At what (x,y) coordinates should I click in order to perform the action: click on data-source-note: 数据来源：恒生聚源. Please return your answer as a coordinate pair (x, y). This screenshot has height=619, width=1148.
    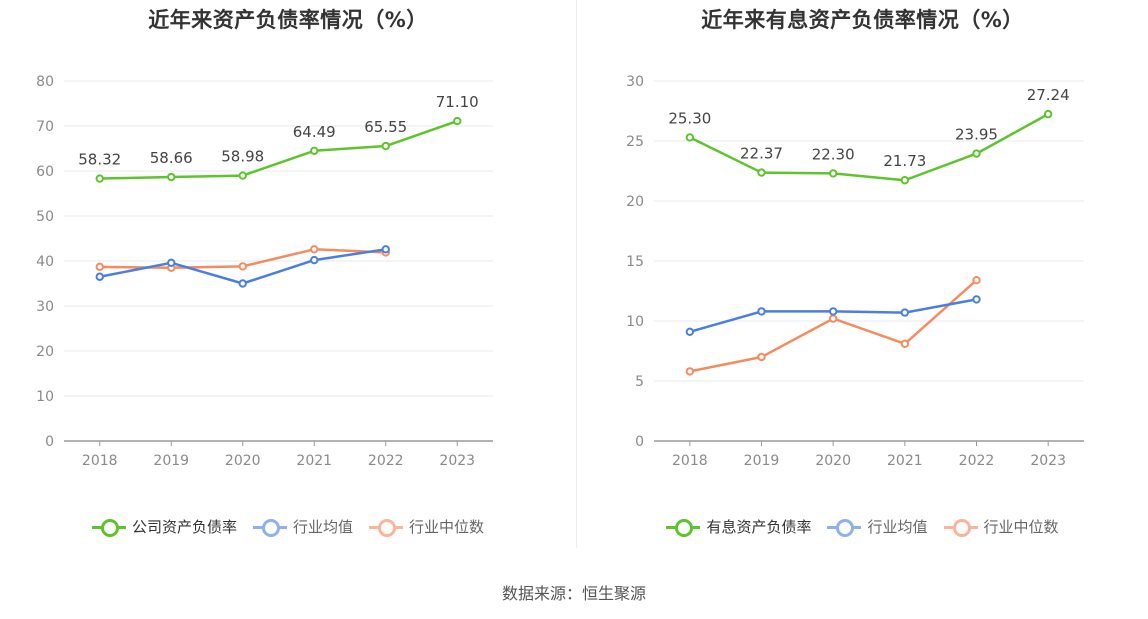
    Looking at the image, I should click on (573, 593).